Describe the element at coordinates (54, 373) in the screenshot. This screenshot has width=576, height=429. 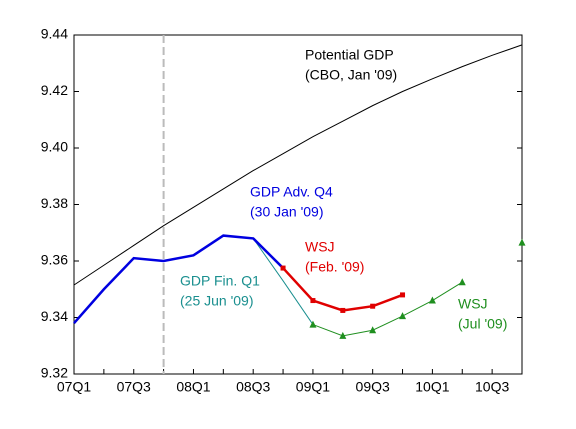
I see `y-tick-label: 9.32` at that location.